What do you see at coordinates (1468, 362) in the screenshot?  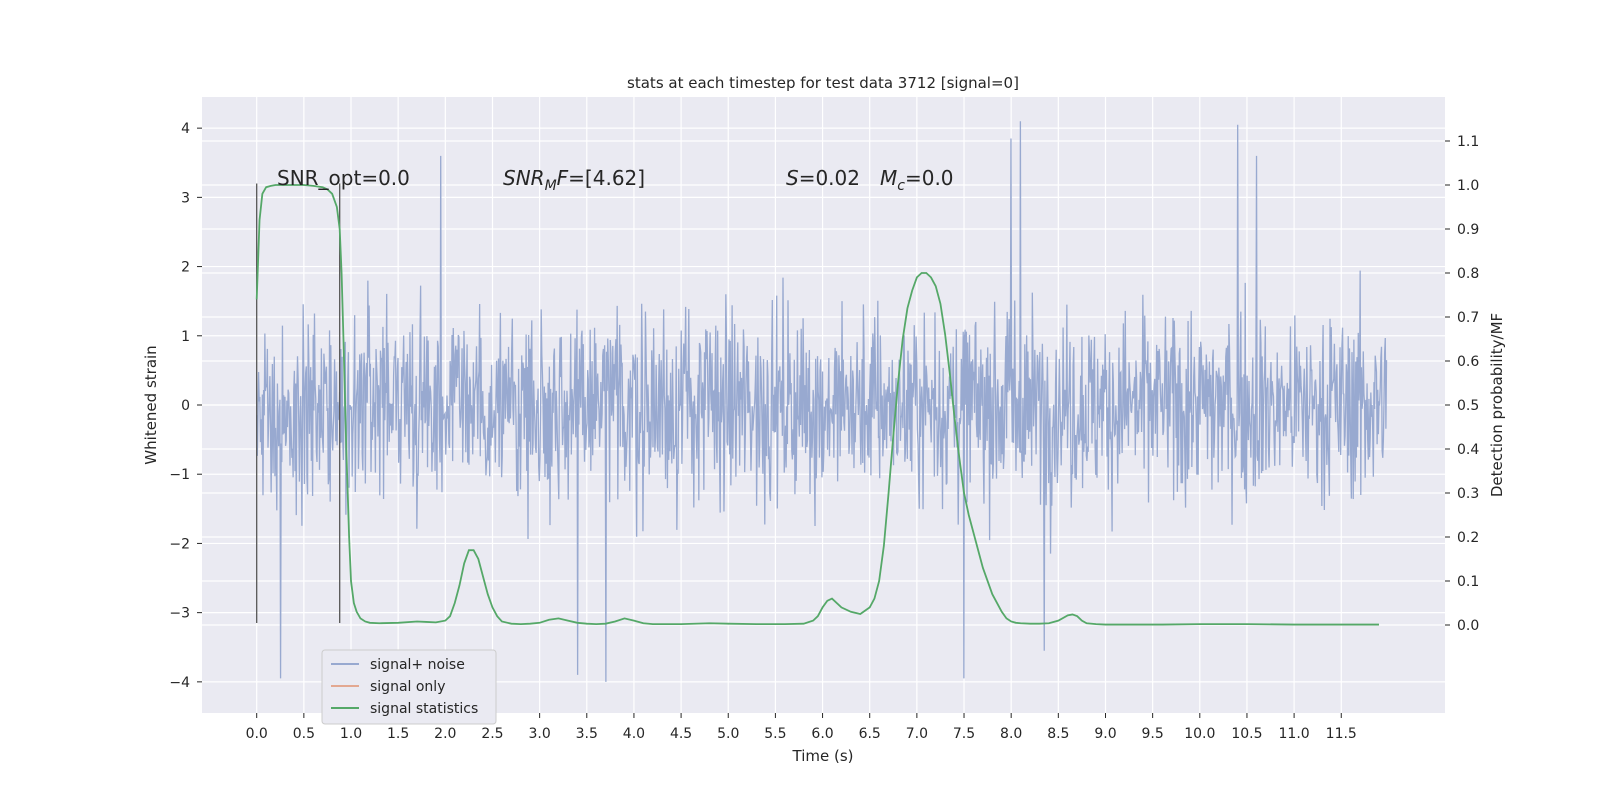 I see `y-right-tick-label: 0.6` at bounding box center [1468, 362].